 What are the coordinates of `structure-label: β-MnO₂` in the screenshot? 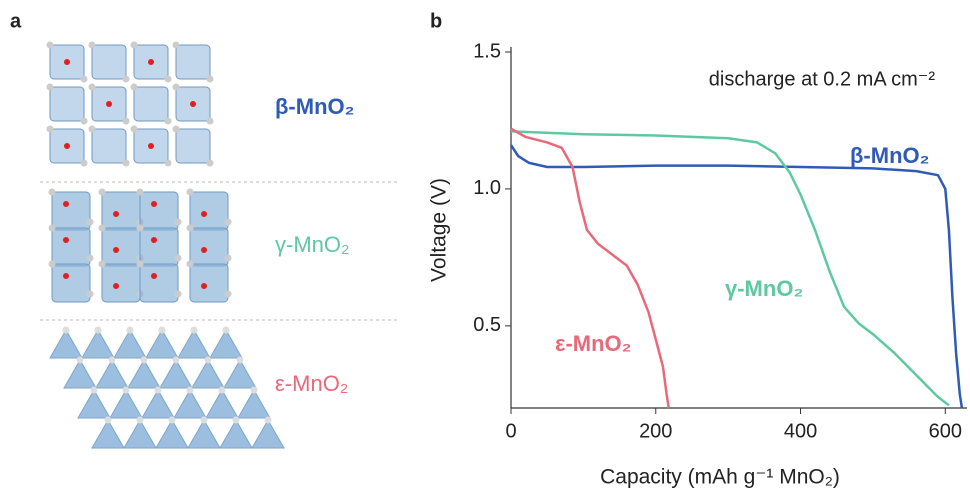 It's located at (314, 106).